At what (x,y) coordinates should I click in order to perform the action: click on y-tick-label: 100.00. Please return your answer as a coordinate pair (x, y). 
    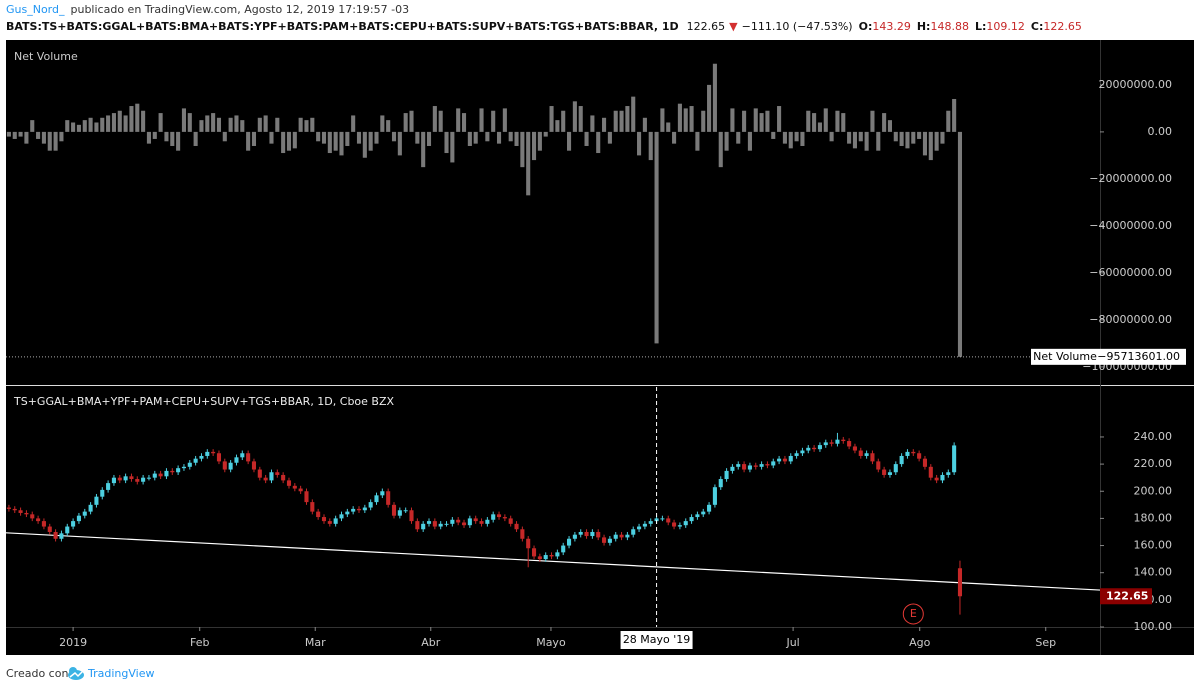
    Looking at the image, I should click on (1153, 626).